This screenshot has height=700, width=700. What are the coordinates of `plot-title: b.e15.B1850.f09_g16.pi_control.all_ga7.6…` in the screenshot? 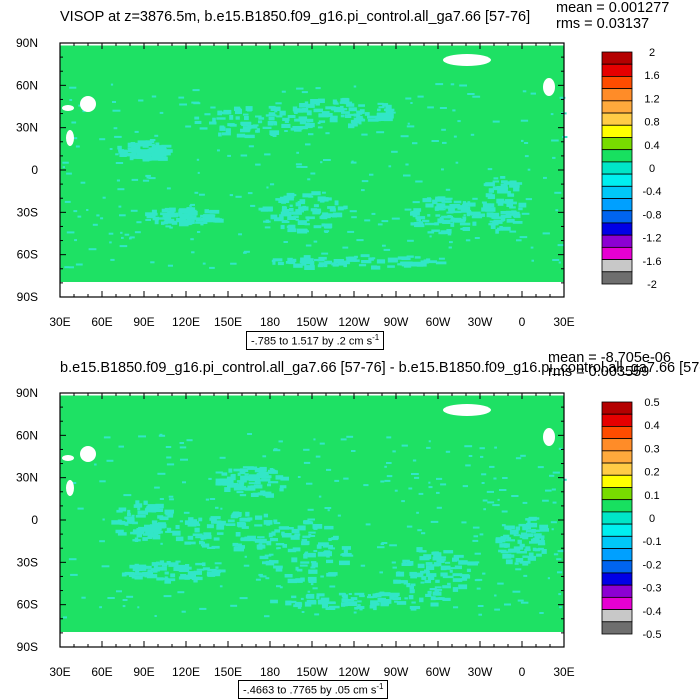 It's located at (380, 368).